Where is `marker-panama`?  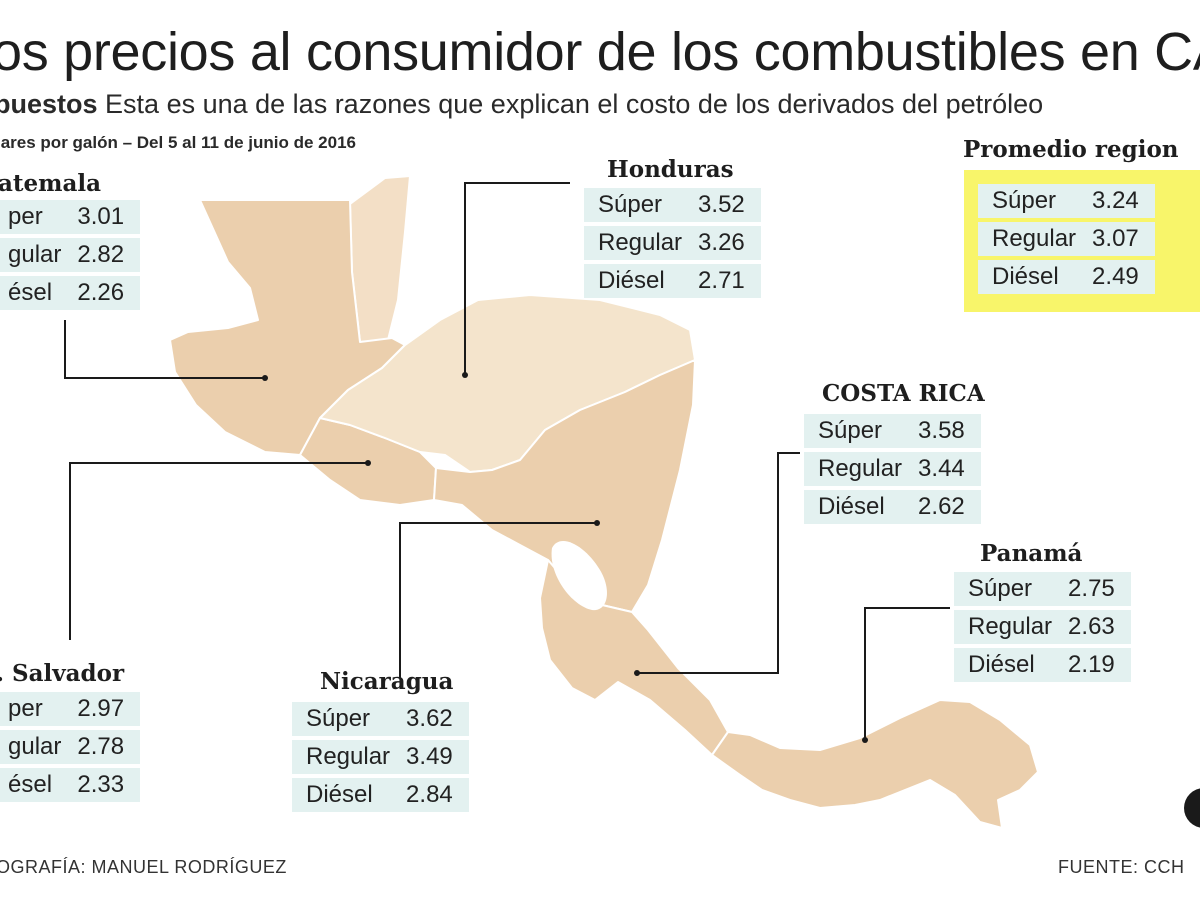
marker-panama is located at coordinates (865, 740).